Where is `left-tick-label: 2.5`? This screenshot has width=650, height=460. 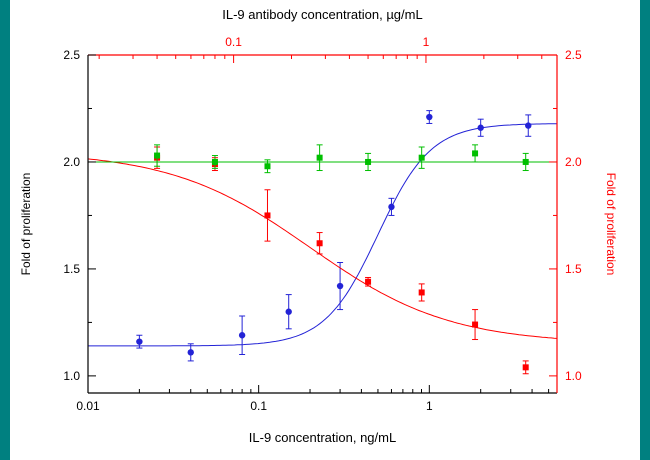 left-tick-label: 2.5 is located at coordinates (71, 55).